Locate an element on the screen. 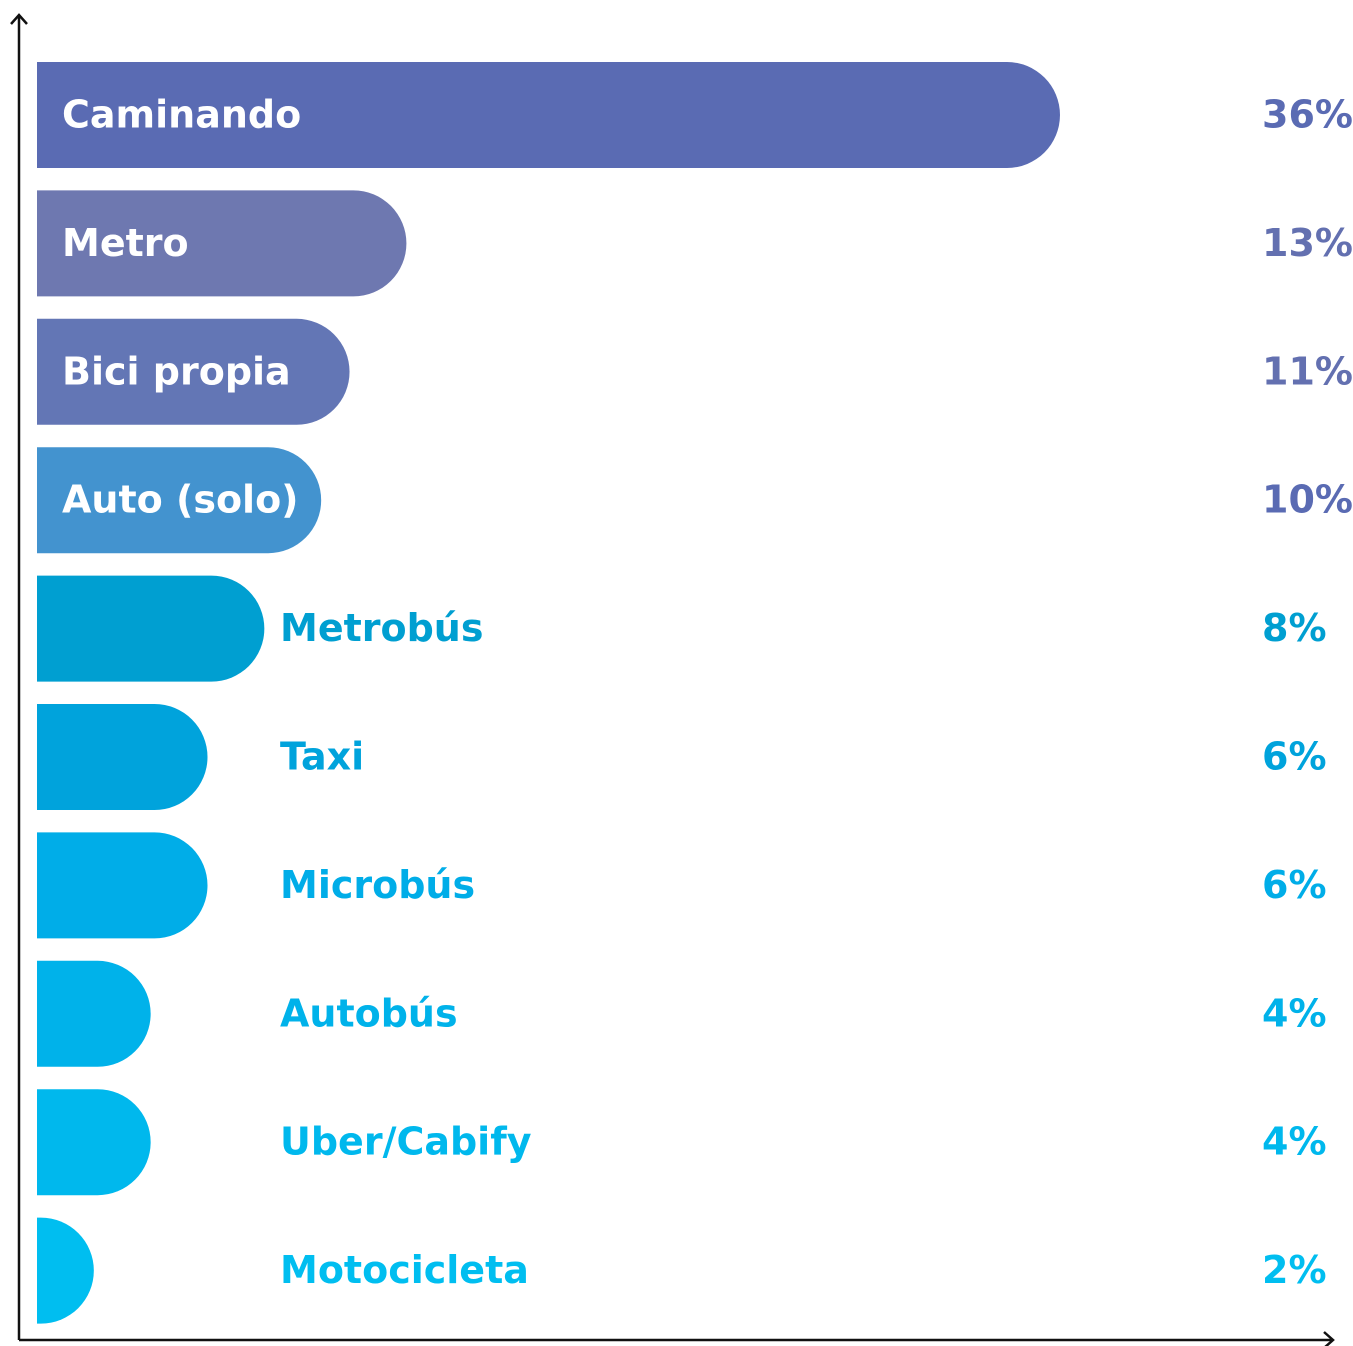 Image resolution: width=1353 pixels, height=1346 pixels. category-label: Bici propia is located at coordinates (176, 371).